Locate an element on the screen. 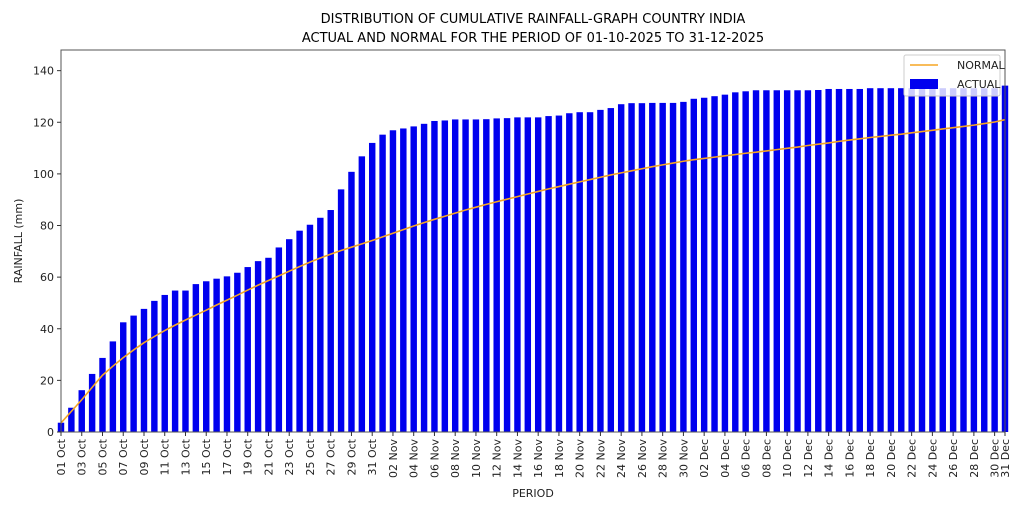  y-tick-label: 120 is located at coordinates (43, 122).